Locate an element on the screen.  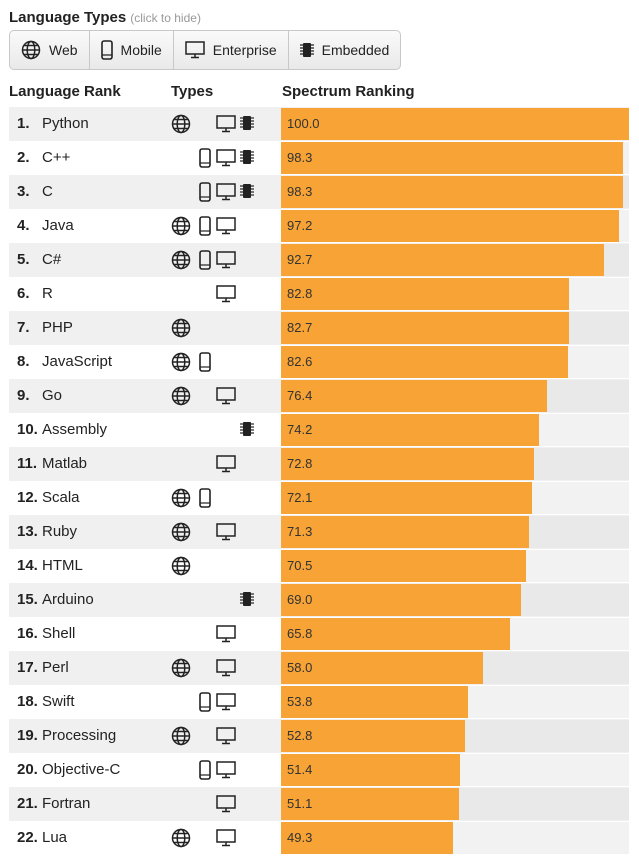
table-row: 19. Processing 52.8 is located at coordinates (319, 736).